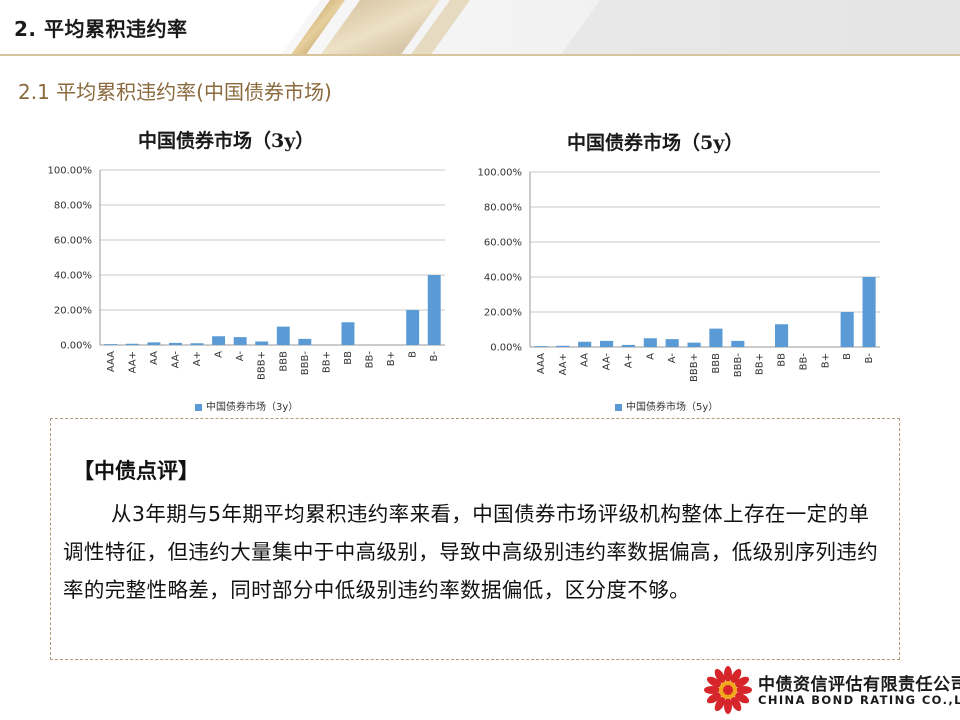  What do you see at coordinates (175, 92) in the screenshot?
I see `section-subtitle: 2.1 平均累积违约率(中国债券市场)` at bounding box center [175, 92].